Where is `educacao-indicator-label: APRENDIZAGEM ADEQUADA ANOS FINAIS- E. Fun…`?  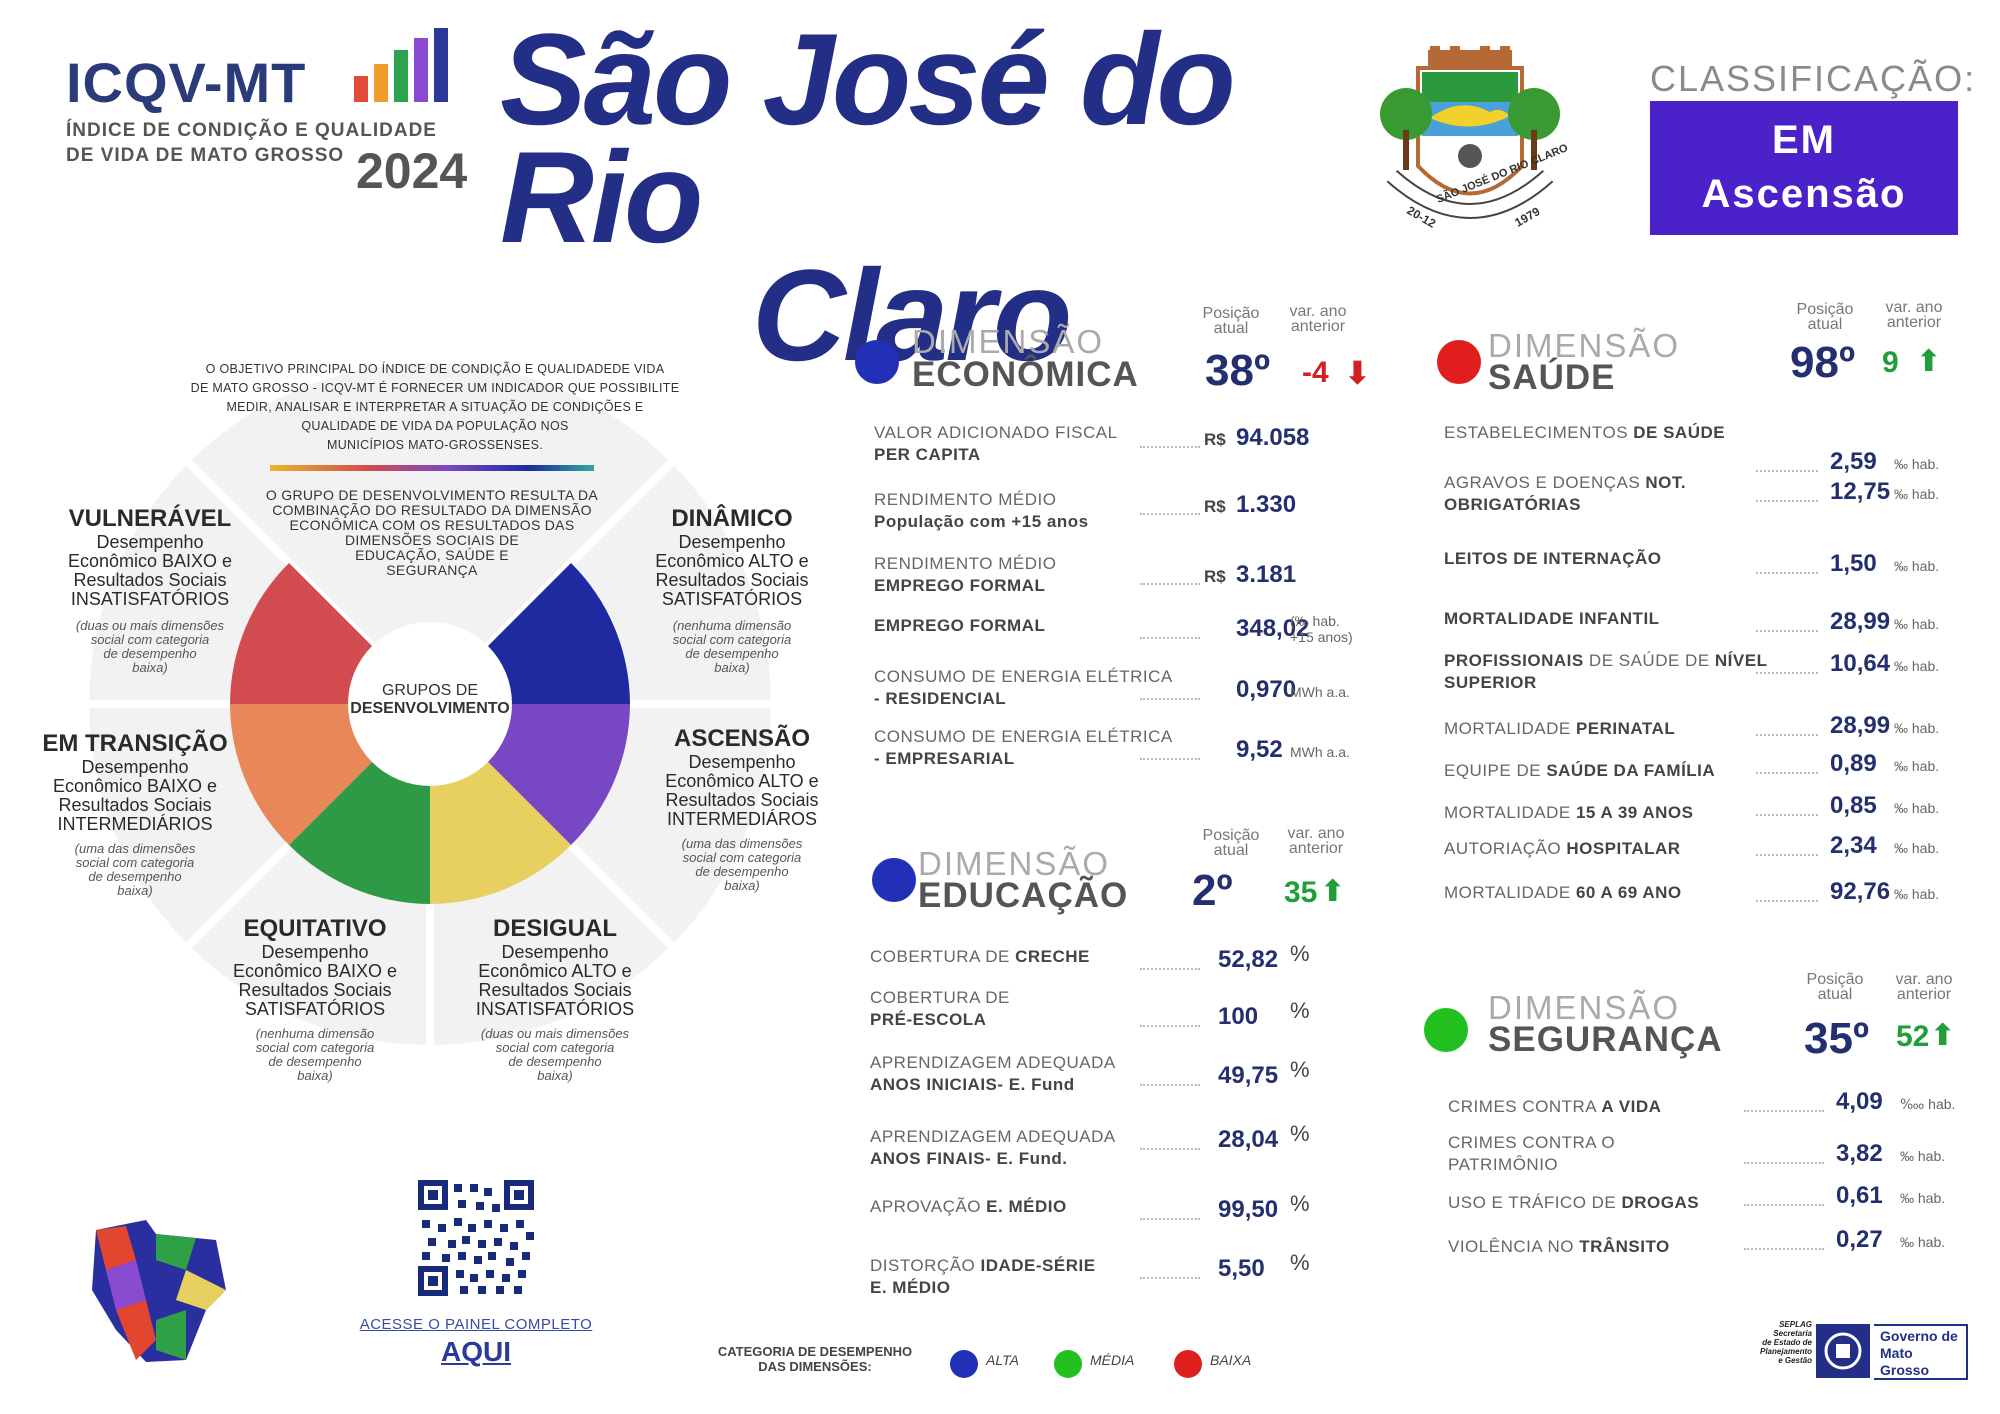 educacao-indicator-label: APRENDIZAGEM ADEQUADA ANOS FINAIS- E. Fun… is located at coordinates (1020, 1148).